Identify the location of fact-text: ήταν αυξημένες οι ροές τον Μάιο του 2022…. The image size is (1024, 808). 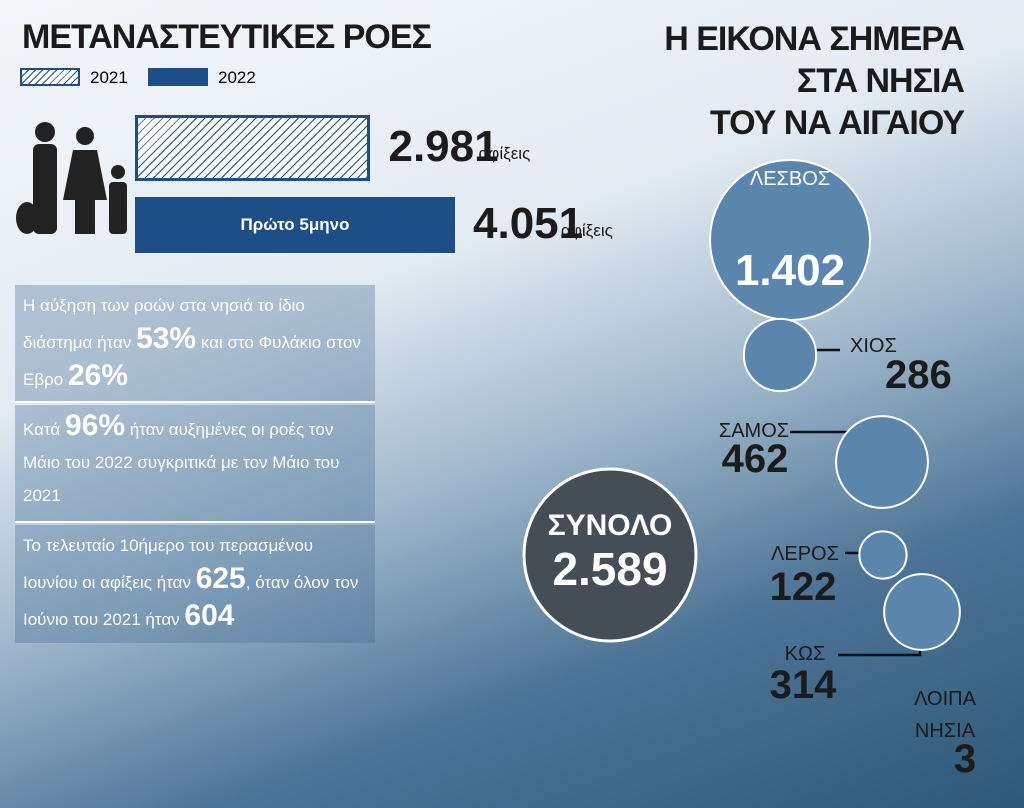
(181, 462).